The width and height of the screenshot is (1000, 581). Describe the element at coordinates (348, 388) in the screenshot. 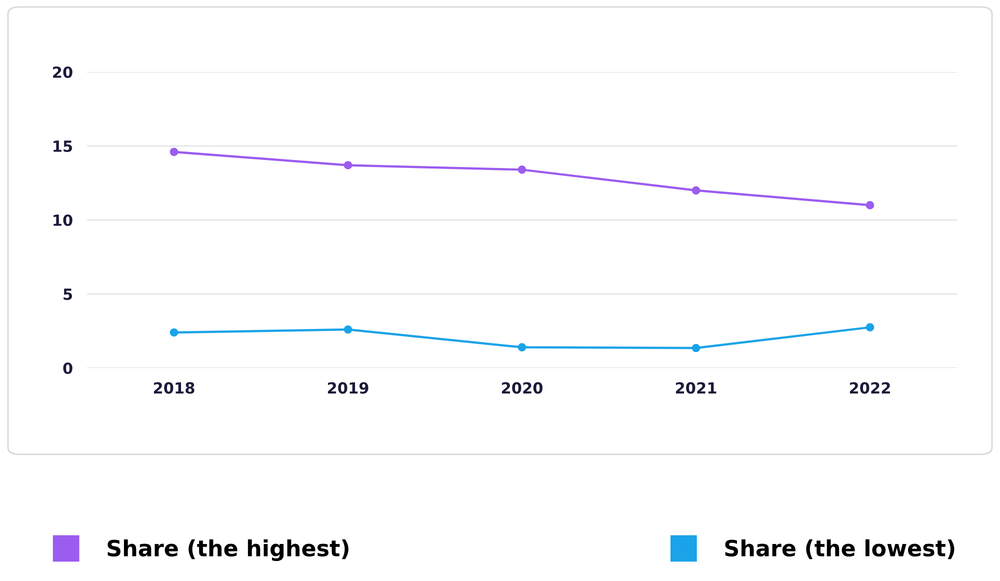

I see `x-tick-label: 2019` at that location.